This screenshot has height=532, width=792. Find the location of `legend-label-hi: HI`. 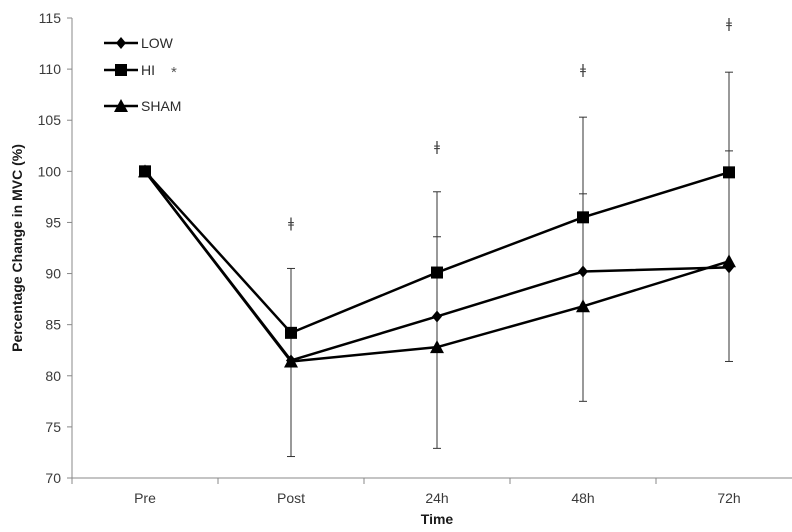

legend-label-hi: HI is located at coordinates (148, 70).